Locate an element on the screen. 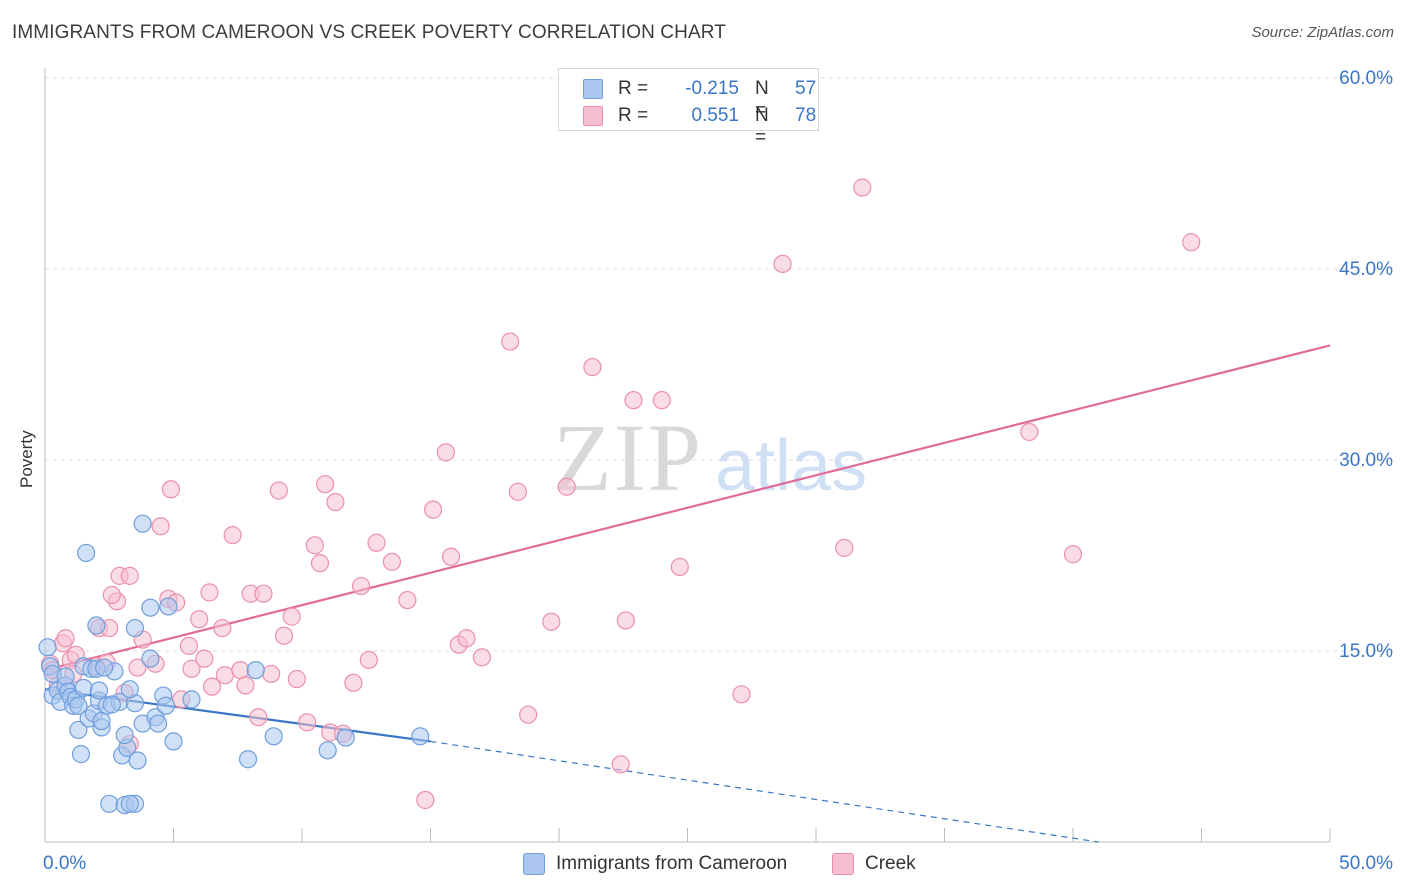  series-legend-label: Immigrants from Cameroon is located at coordinates (672, 863).